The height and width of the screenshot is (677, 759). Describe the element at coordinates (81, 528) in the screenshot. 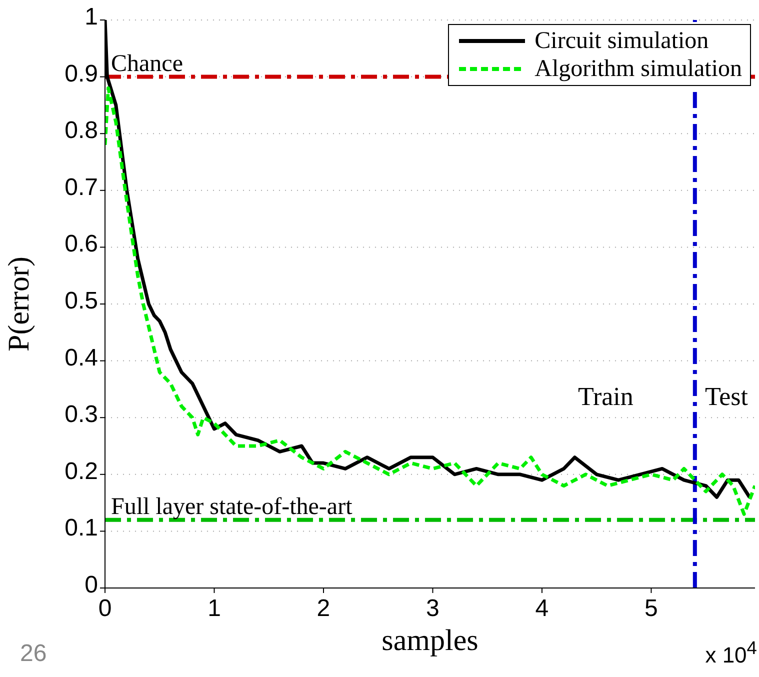

I see `y-tick-label: 0.1` at that location.